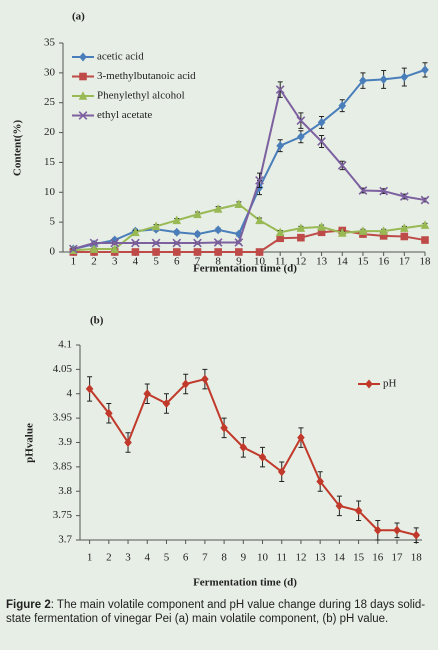 The width and height of the screenshot is (438, 650). I want to click on x-tick-label: 17, so click(405, 262).